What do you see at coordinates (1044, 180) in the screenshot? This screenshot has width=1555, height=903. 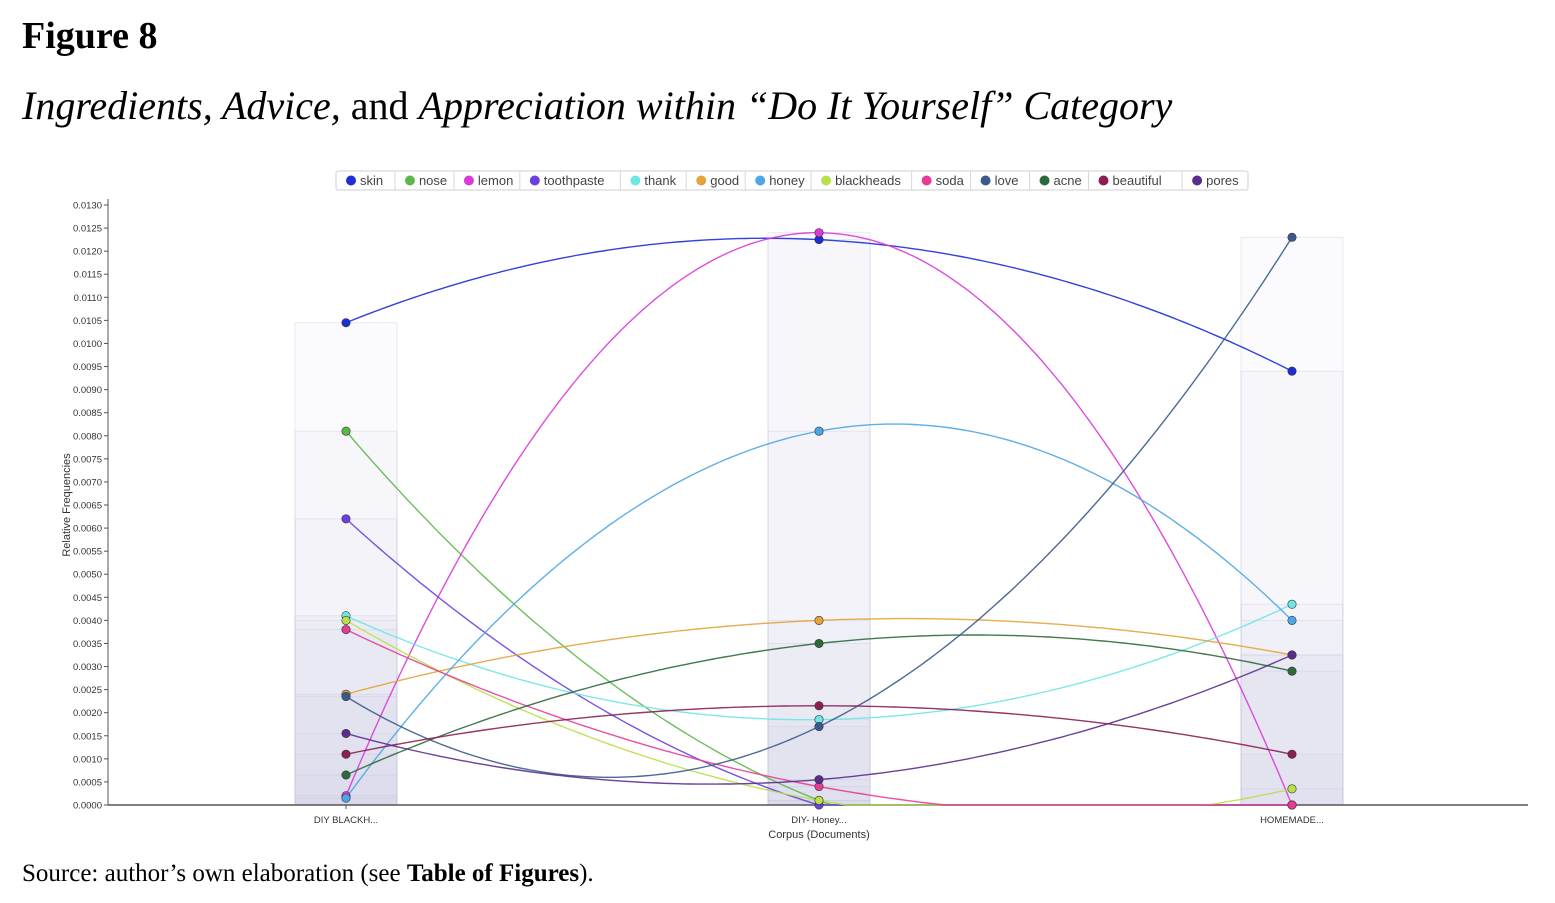 I see `legend-swatch-acne` at bounding box center [1044, 180].